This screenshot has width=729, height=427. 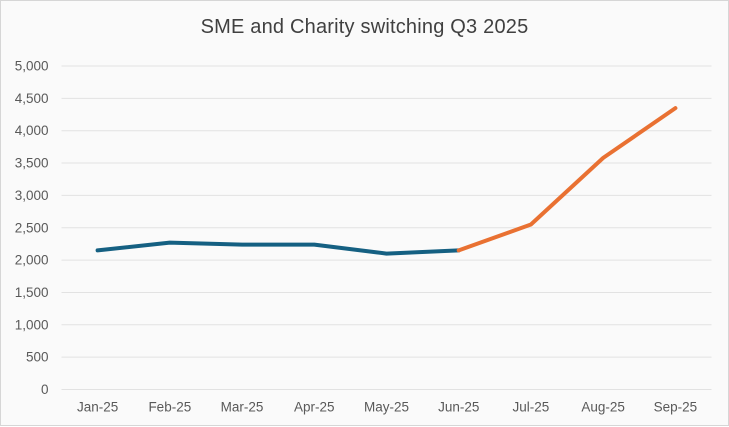 What do you see at coordinates (32, 163) in the screenshot?
I see `y-tick-label: 3,500` at bounding box center [32, 163].